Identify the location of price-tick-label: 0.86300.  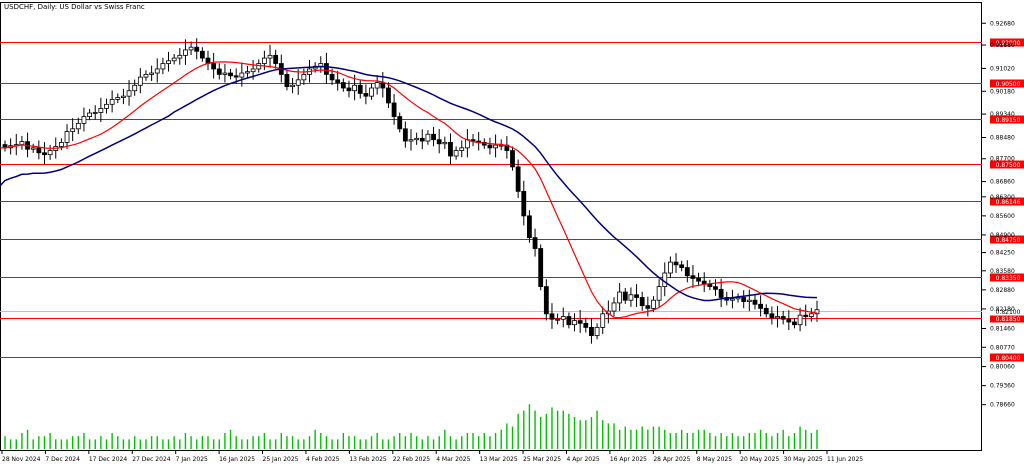
(1002, 197).